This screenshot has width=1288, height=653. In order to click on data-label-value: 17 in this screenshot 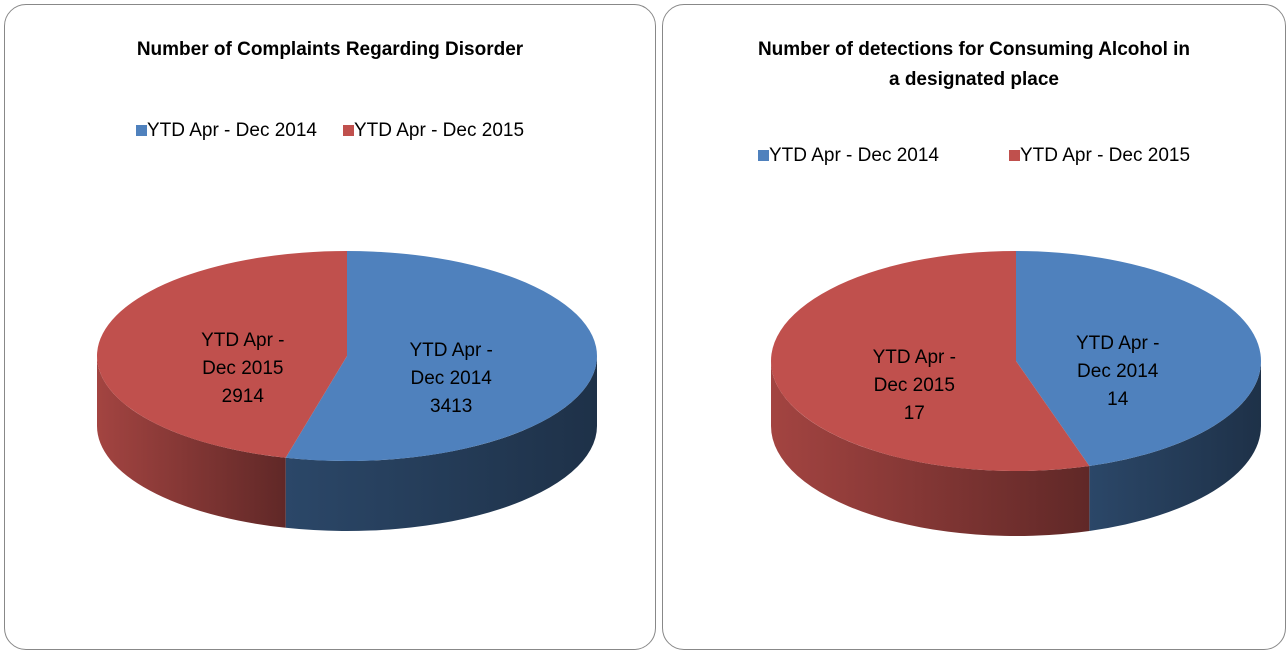, I will do `click(914, 413)`.